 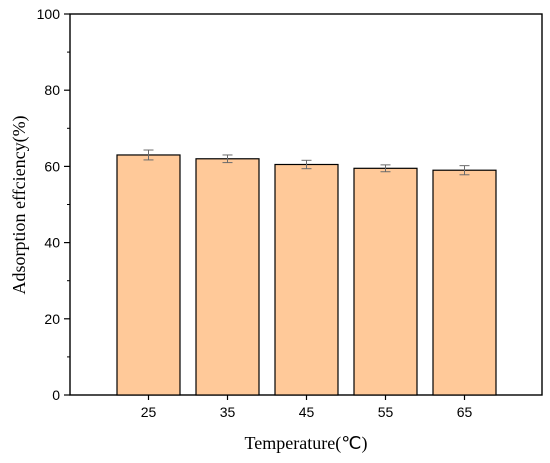 I want to click on y-tick-label: 60, so click(x=52, y=166).